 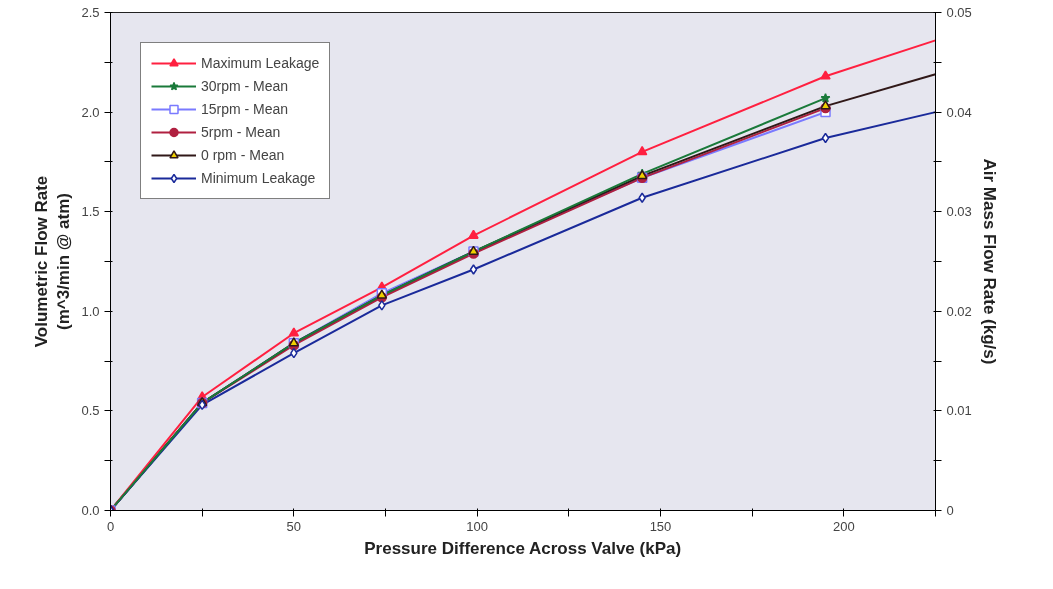 What do you see at coordinates (959, 411) in the screenshot?
I see `y2-tick-label: 0.01` at bounding box center [959, 411].